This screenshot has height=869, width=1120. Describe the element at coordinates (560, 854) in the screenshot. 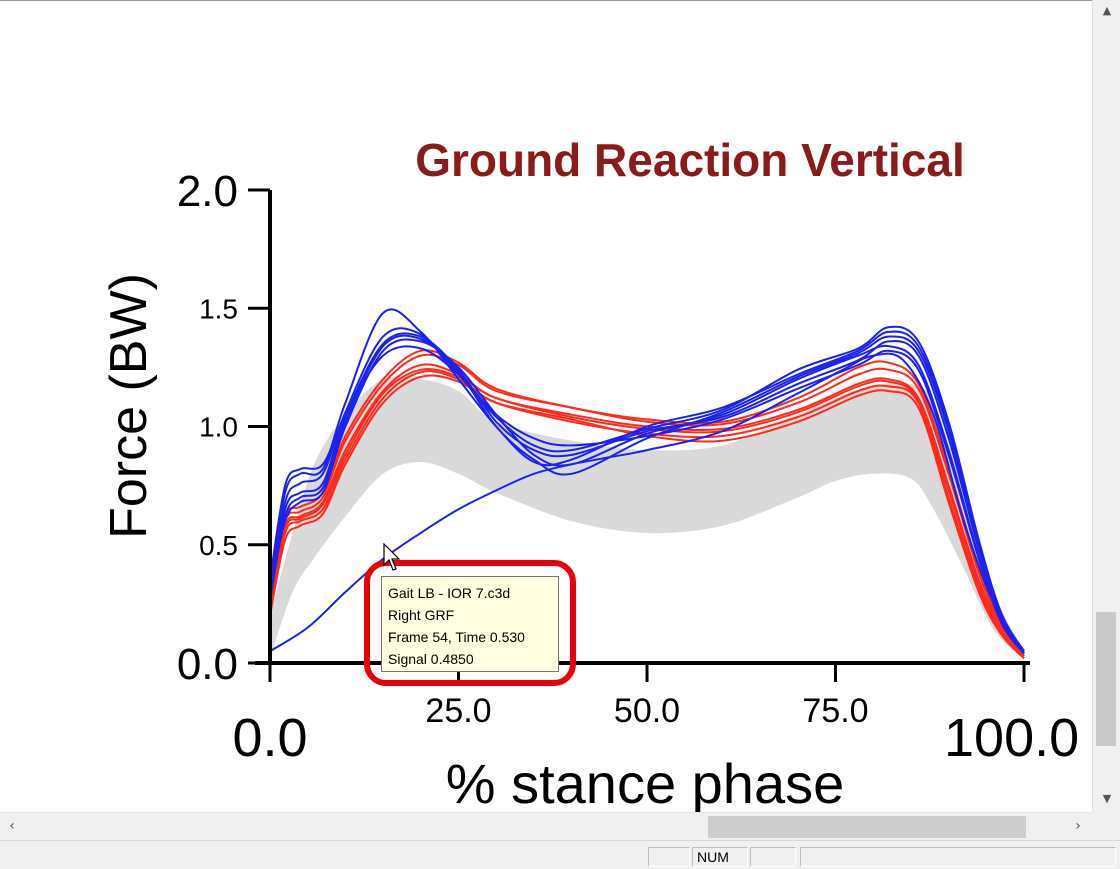

I see `status-bar: NUM` at that location.